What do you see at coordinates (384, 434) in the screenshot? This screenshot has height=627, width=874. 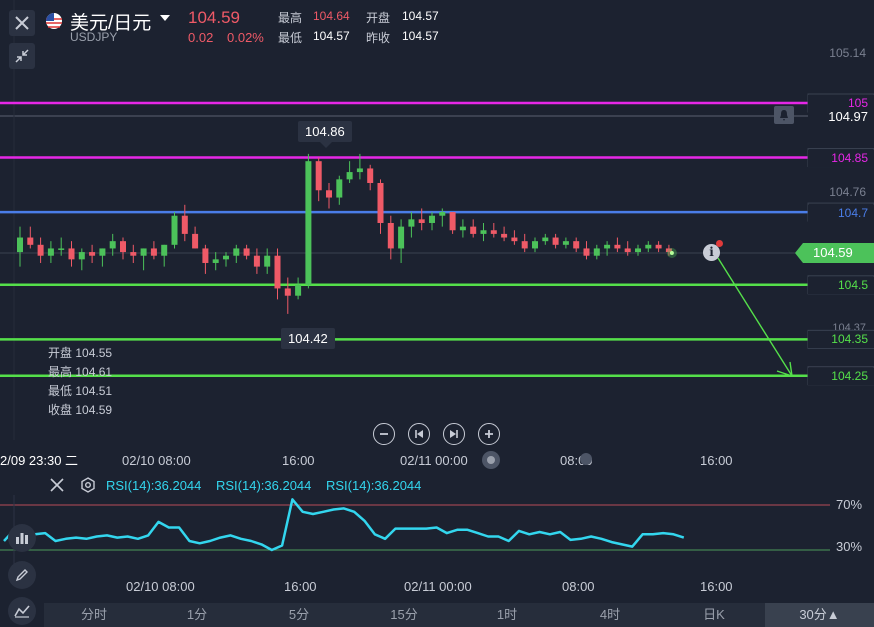 I see `zoom-out-button` at bounding box center [384, 434].